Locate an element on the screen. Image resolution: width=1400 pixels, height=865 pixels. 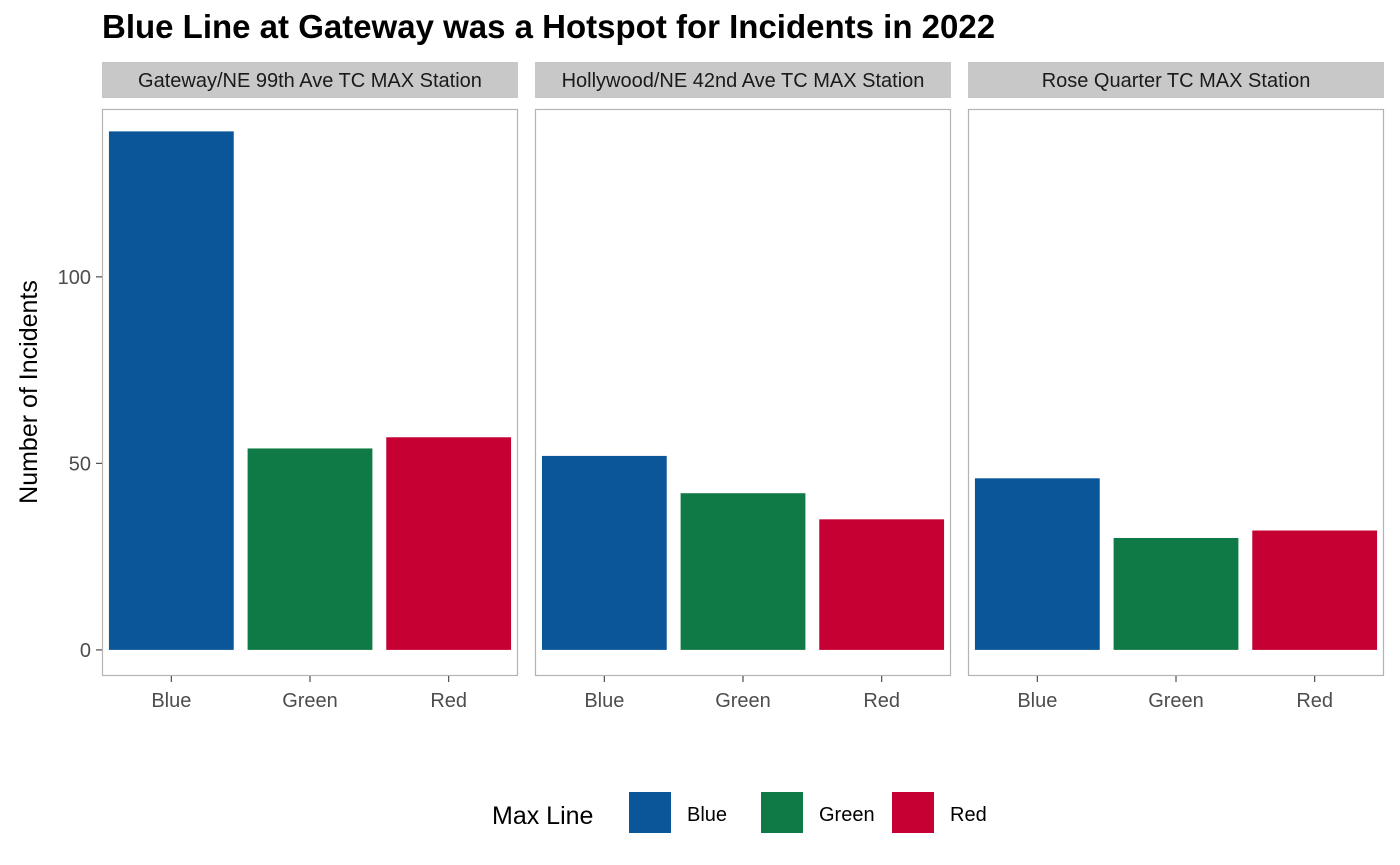
legend-label: Red is located at coordinates (968, 815).